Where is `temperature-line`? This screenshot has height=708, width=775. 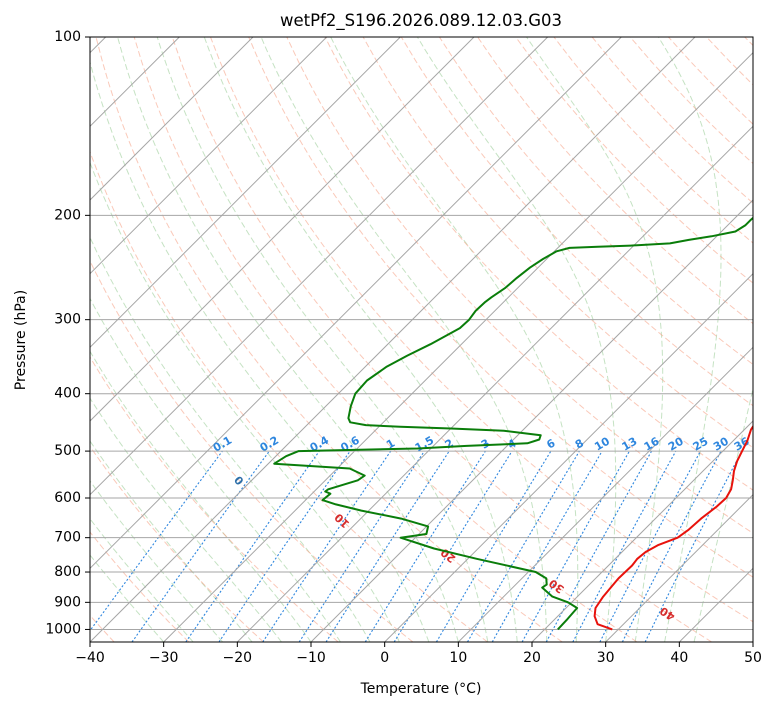 temperature-line is located at coordinates (673, 527).